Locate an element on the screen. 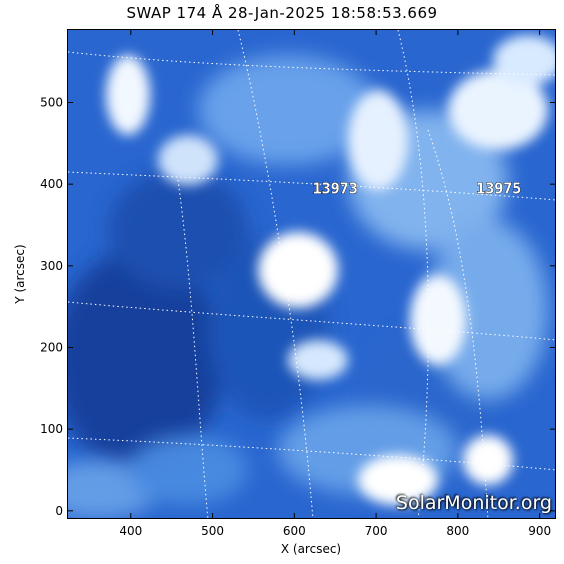  x-tick-label: 400 is located at coordinates (130, 531).